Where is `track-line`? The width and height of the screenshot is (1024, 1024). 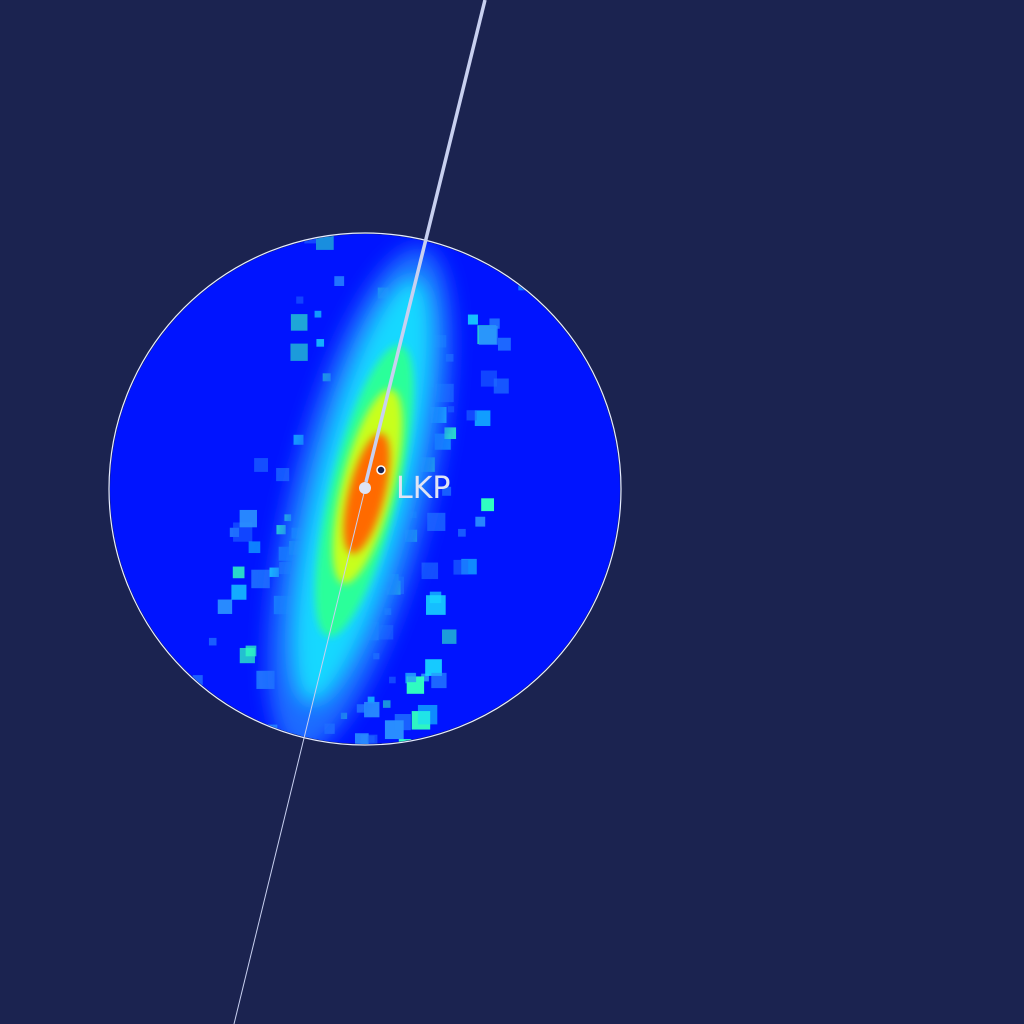
track-line is located at coordinates (425, 241).